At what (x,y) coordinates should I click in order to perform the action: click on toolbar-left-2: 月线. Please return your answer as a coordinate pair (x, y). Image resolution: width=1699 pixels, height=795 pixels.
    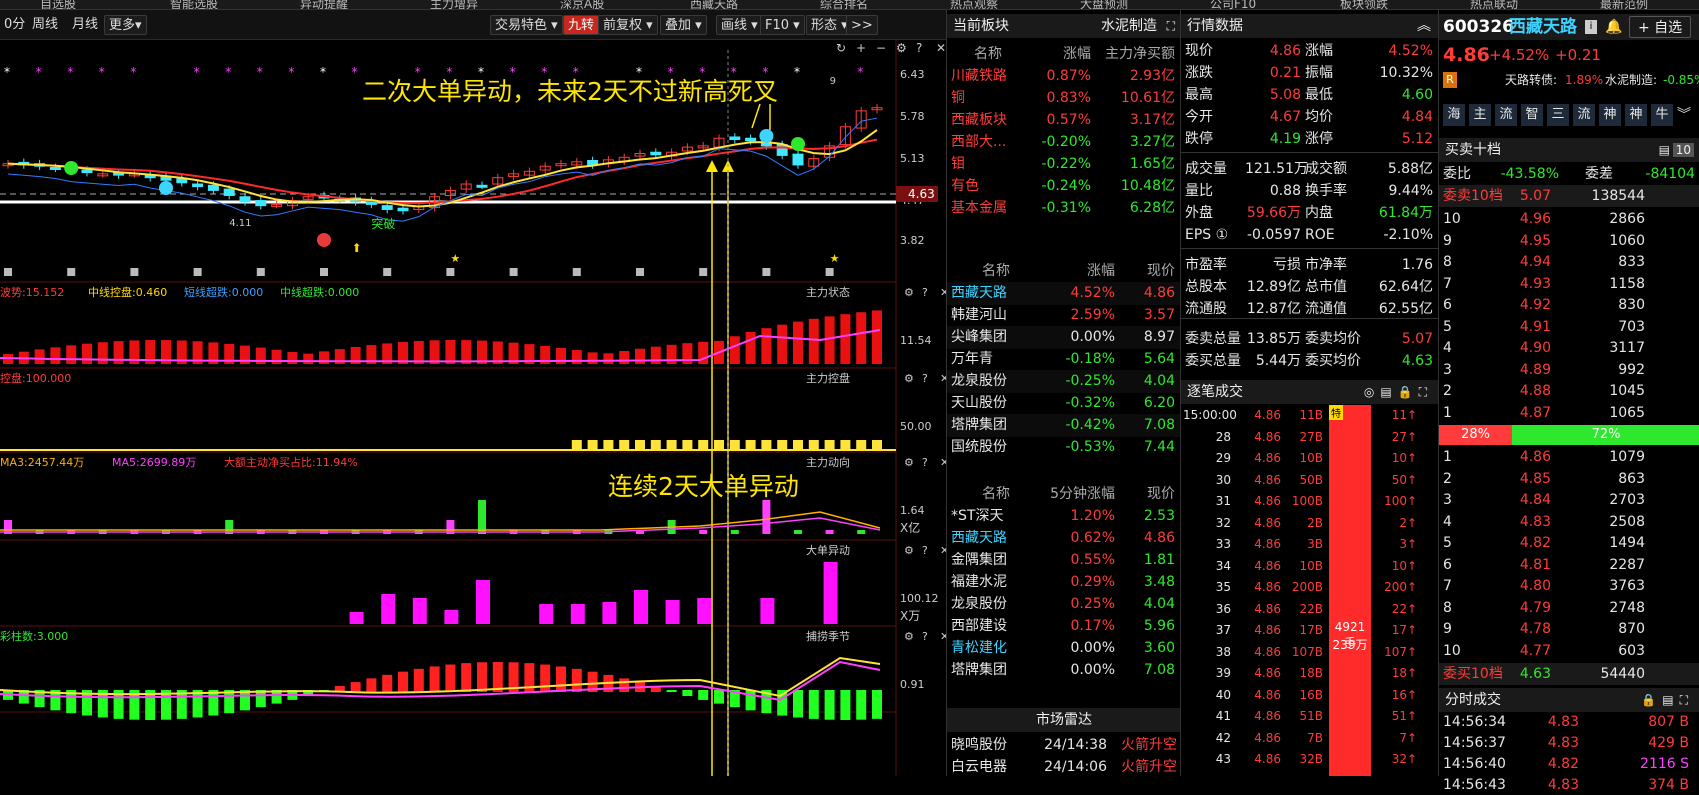
    Looking at the image, I should click on (85, 24).